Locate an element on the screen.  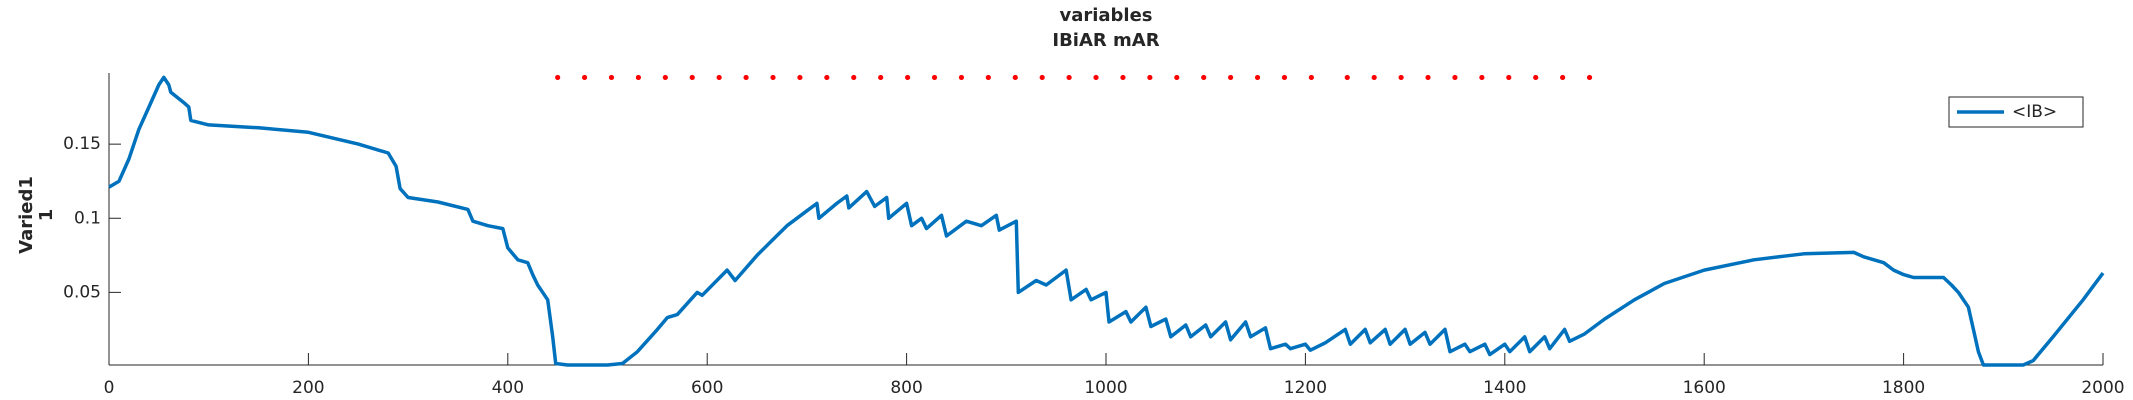
x-tick-label: 1600 is located at coordinates (1704, 388).